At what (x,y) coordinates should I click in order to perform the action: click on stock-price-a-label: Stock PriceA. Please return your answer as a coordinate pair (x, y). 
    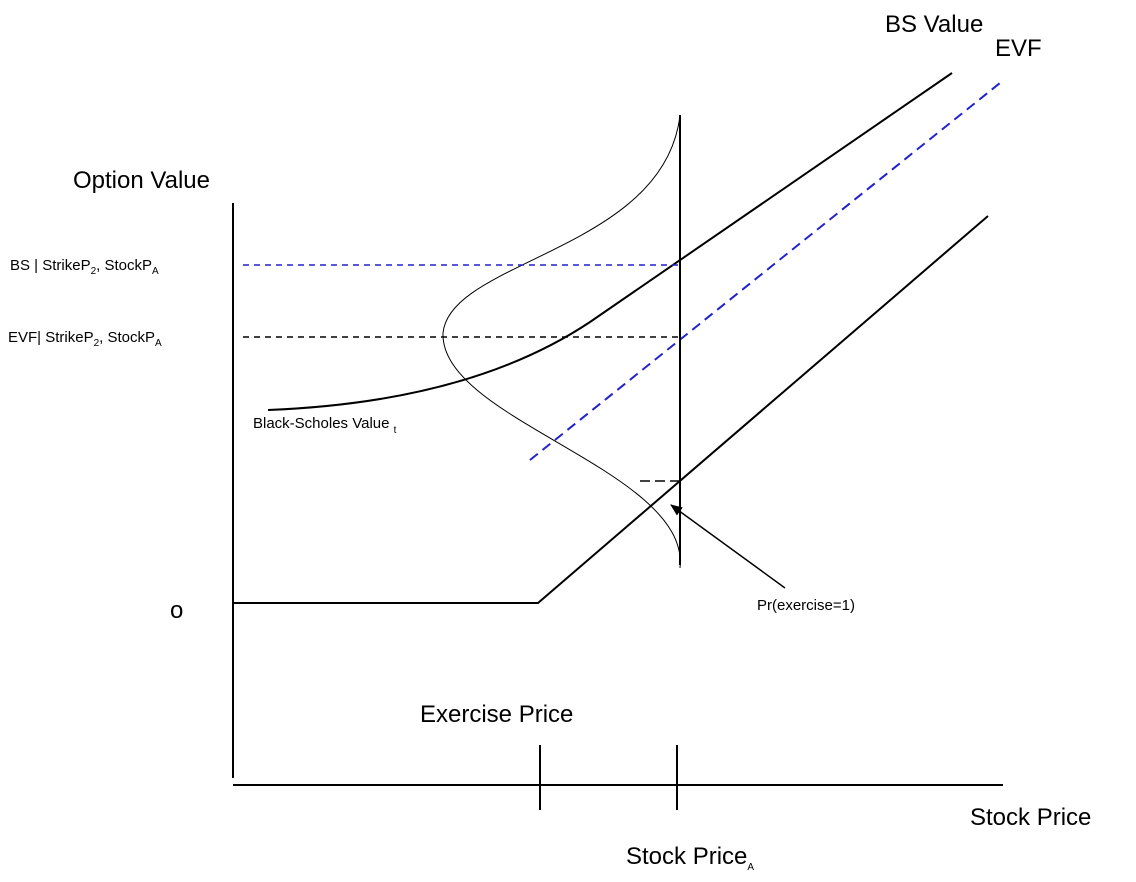
    Looking at the image, I should click on (690, 858).